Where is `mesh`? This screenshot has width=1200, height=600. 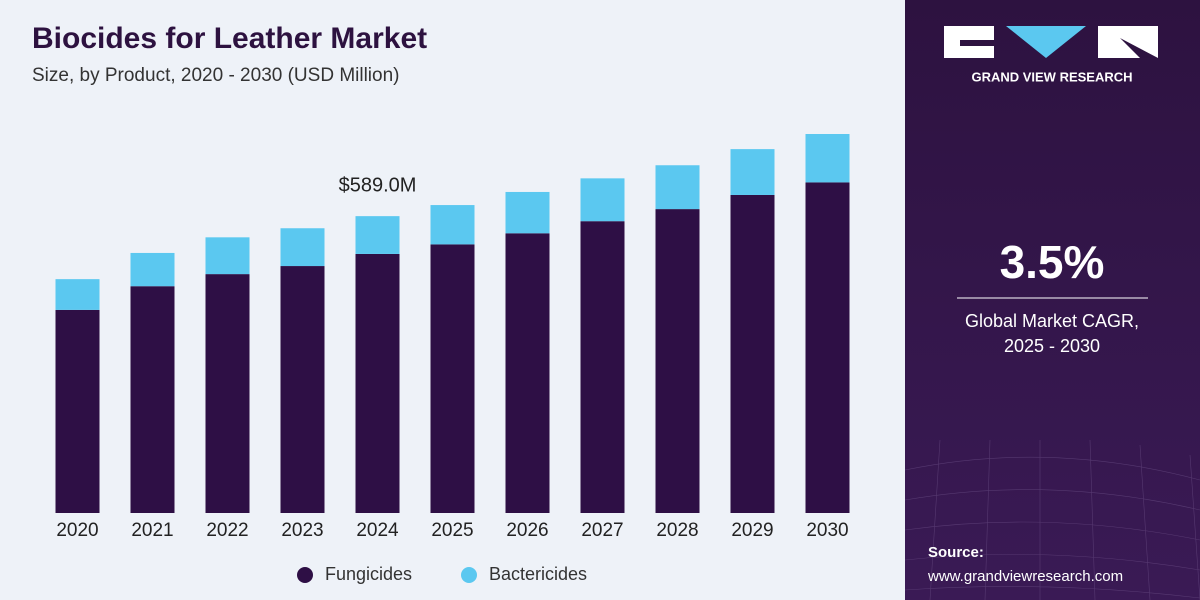
mesh is located at coordinates (1052, 519).